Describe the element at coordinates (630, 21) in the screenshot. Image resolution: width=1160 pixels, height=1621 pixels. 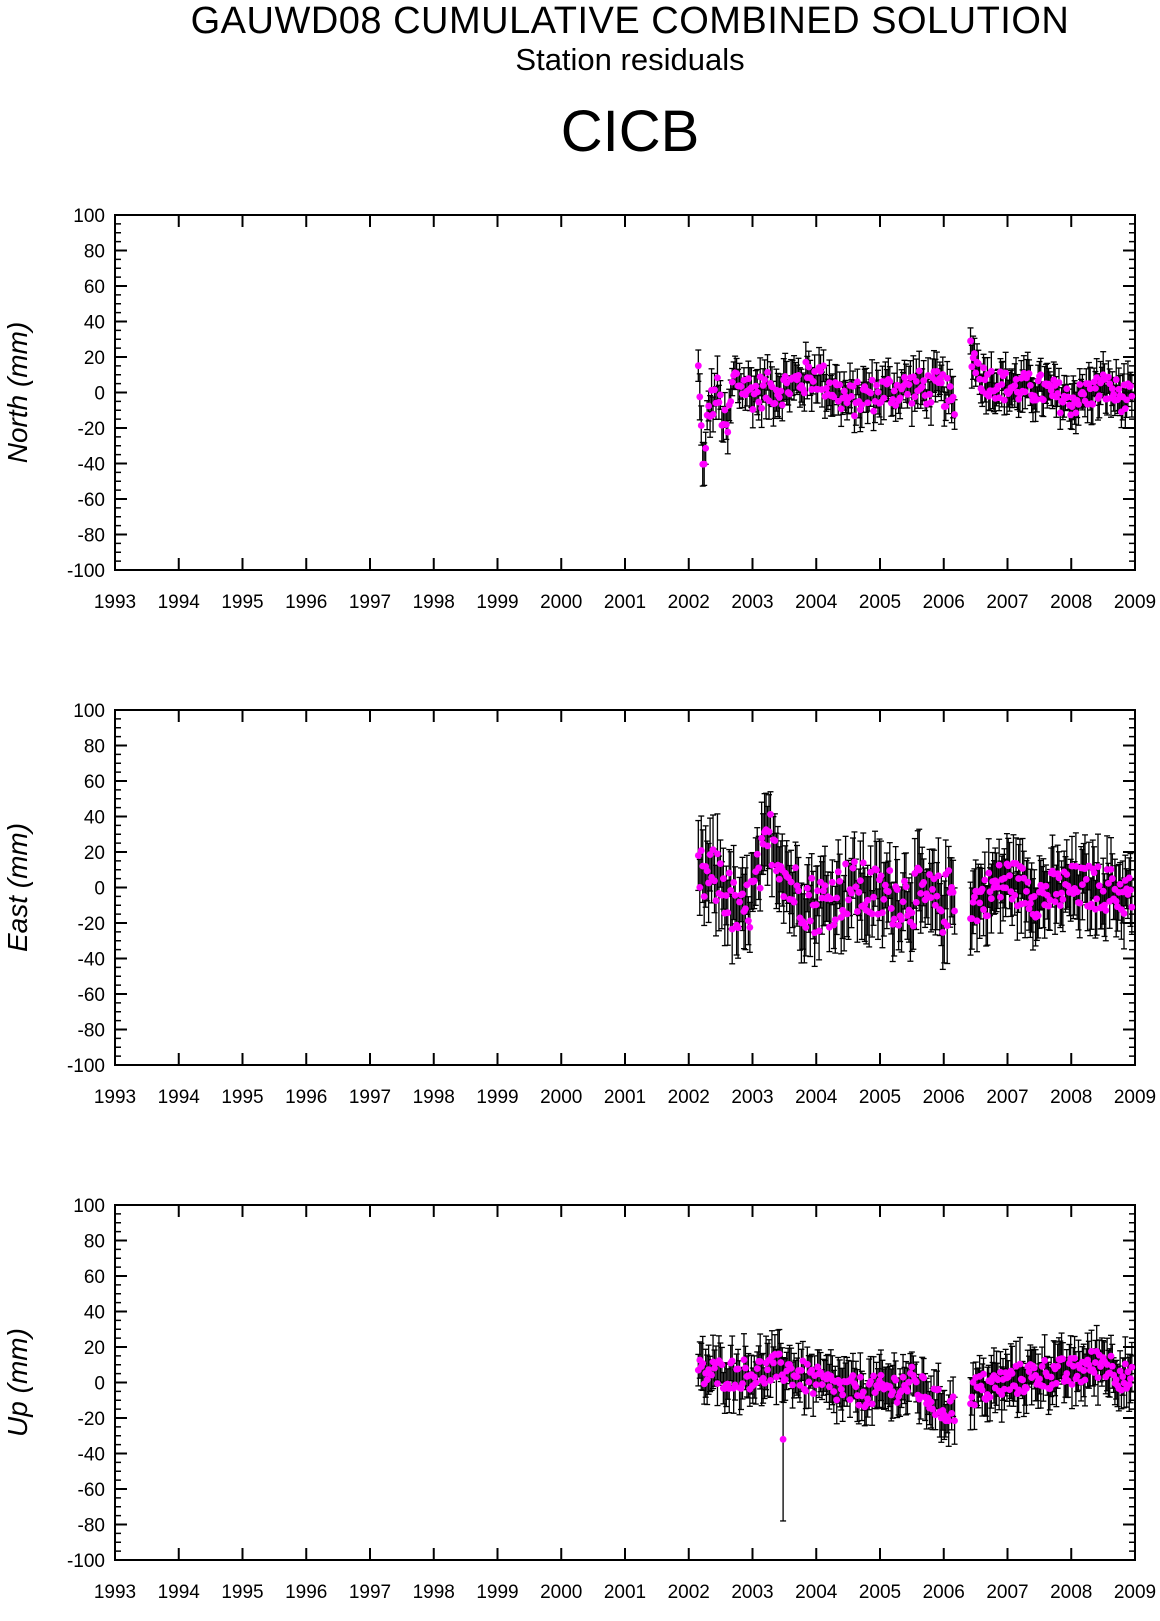
I see `chart-title: GAUWD08 CUMULATIVE COMBINED SOLUTION` at that location.